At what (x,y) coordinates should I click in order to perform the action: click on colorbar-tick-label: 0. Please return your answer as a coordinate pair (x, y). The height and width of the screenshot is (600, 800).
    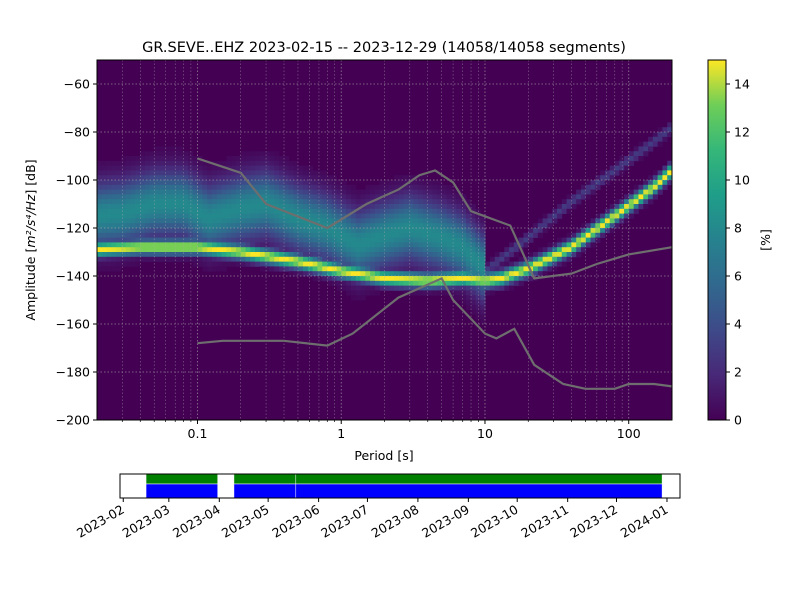
    Looking at the image, I should click on (738, 420).